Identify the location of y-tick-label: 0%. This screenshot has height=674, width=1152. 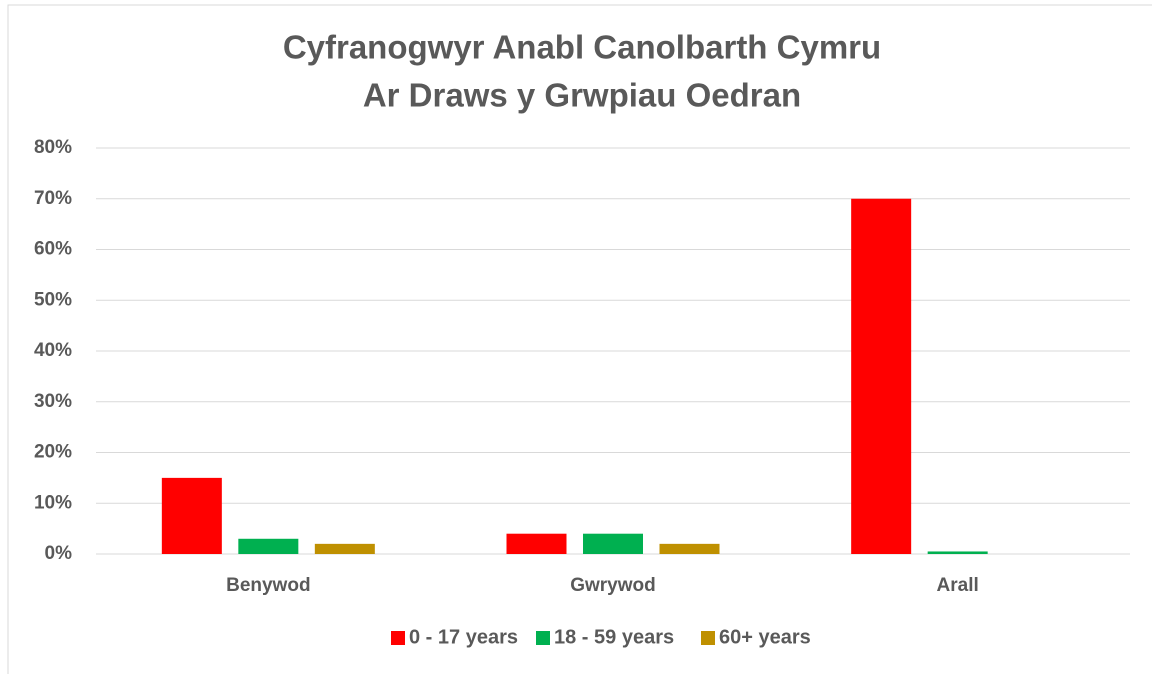
(59, 553).